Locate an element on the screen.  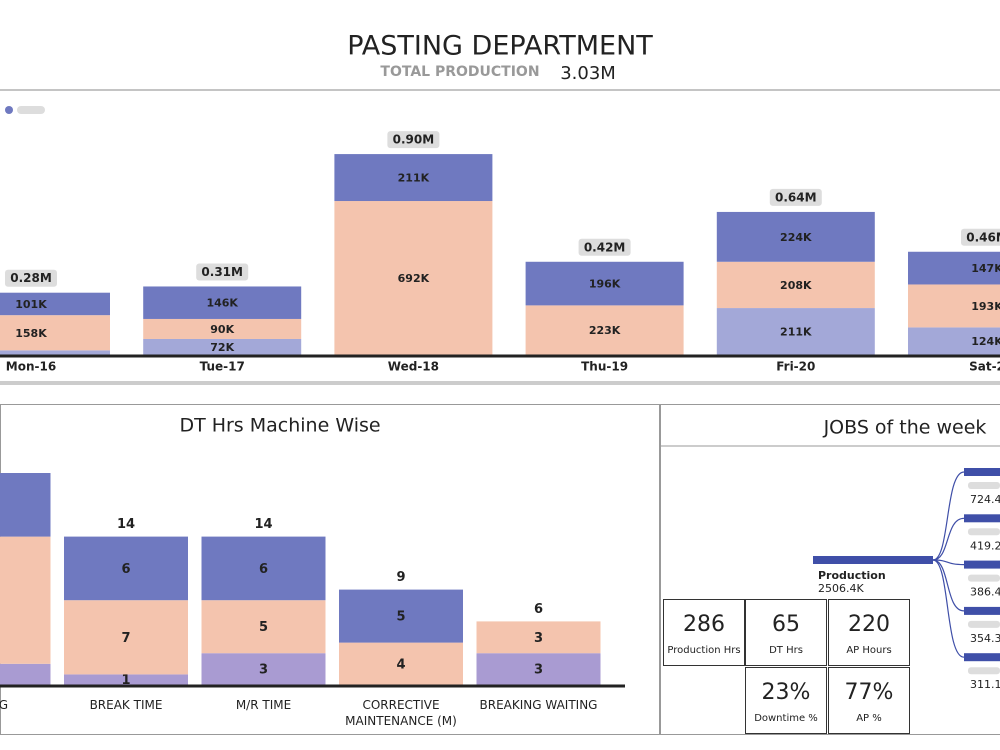
kpi-value: 286 is located at coordinates (704, 624).